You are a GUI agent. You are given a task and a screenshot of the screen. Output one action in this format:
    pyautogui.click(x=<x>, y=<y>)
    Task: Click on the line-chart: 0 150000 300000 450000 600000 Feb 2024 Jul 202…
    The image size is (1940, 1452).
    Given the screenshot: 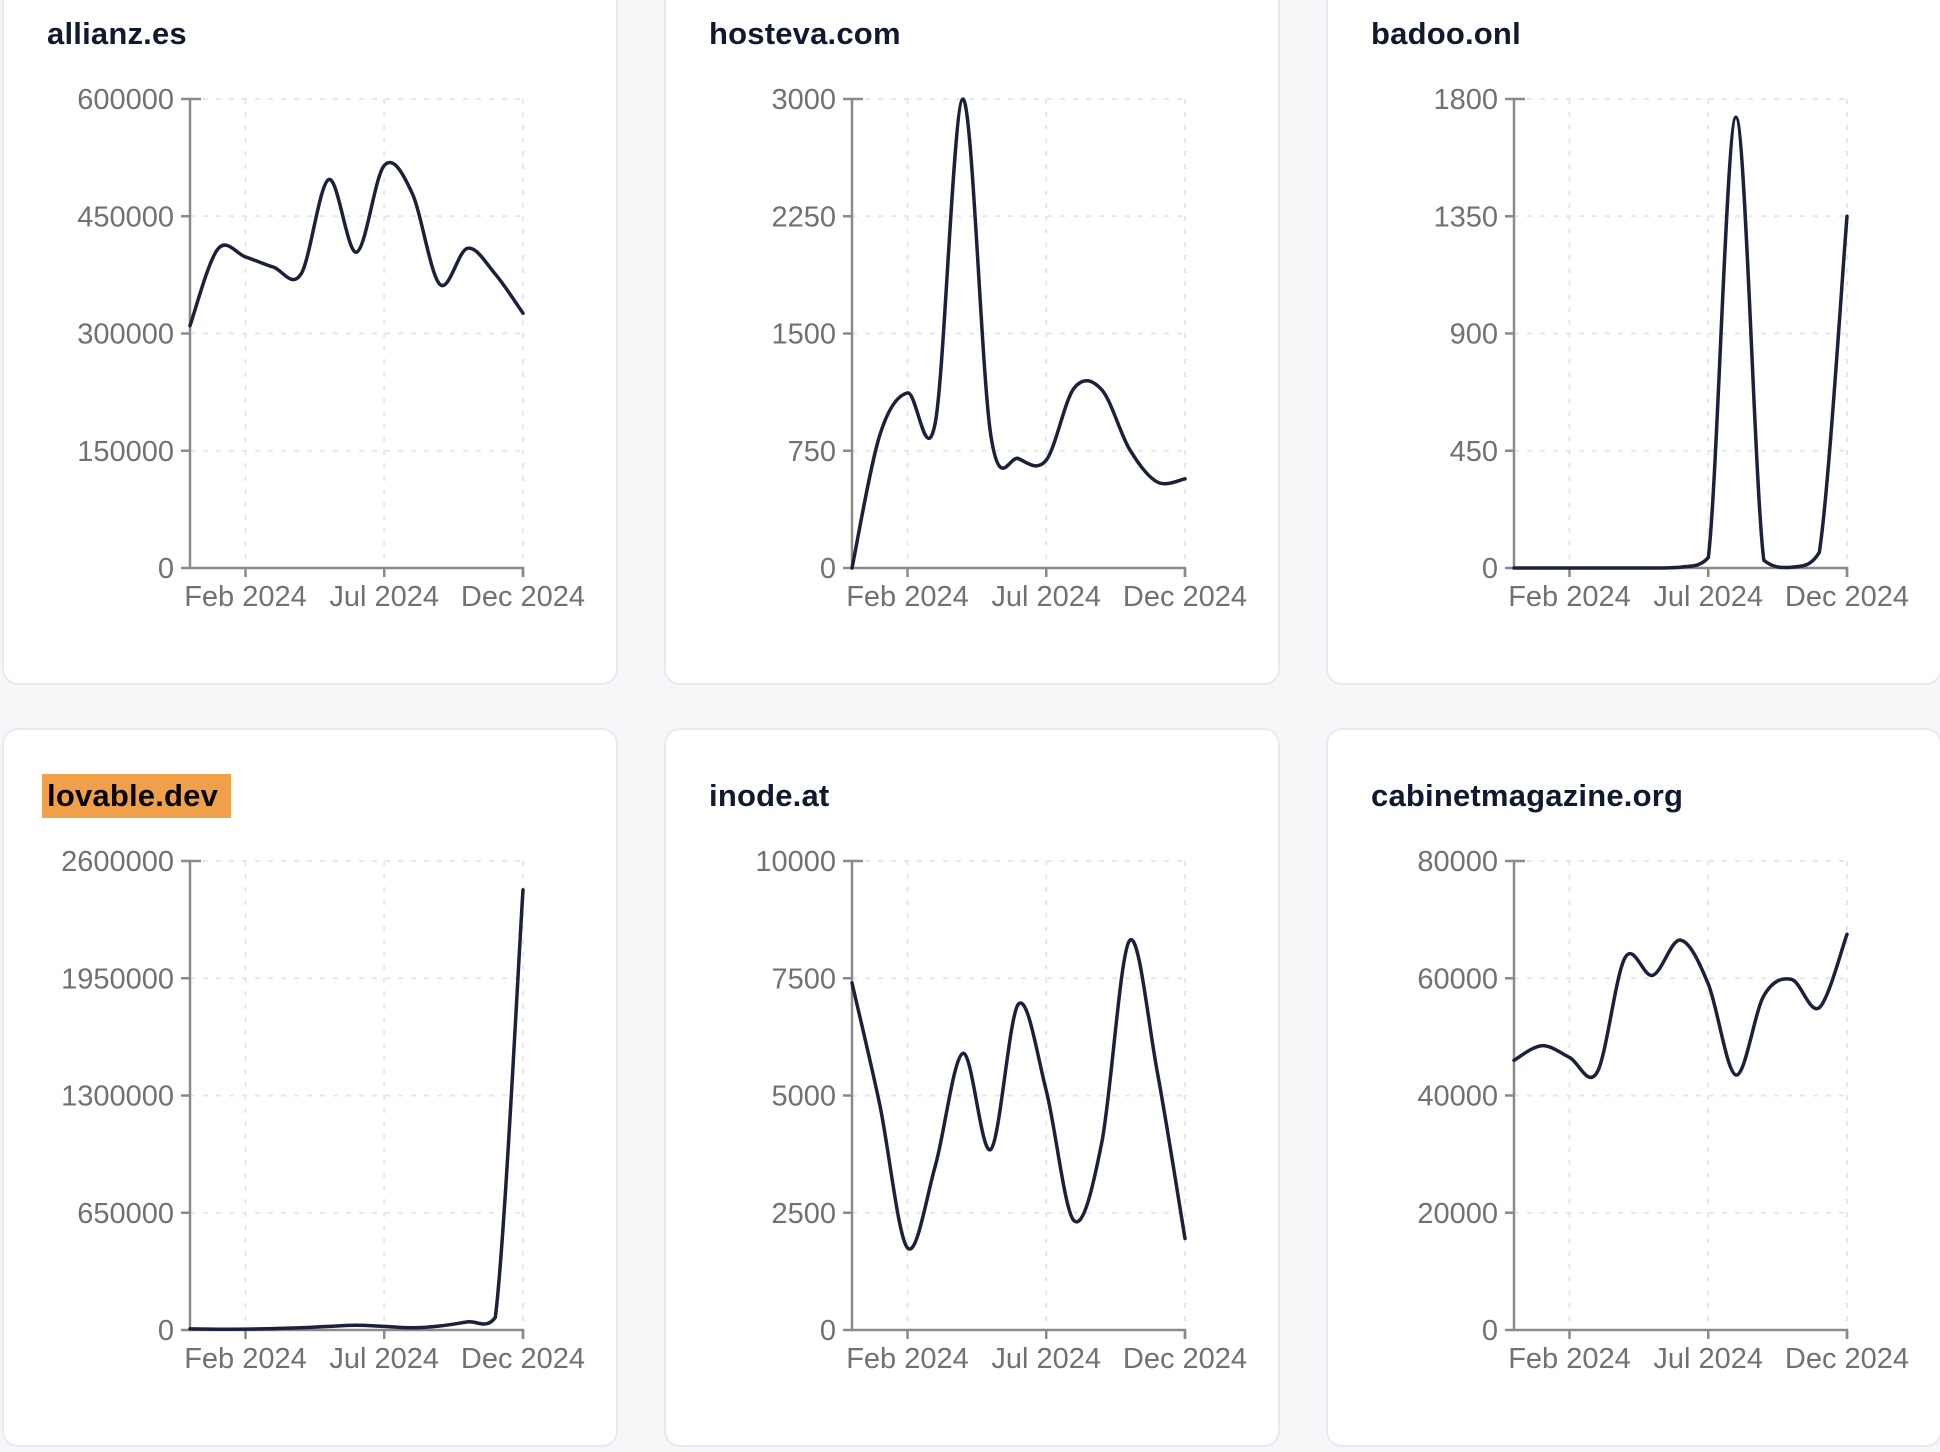 What is the action you would take?
    pyautogui.click(x=331, y=348)
    